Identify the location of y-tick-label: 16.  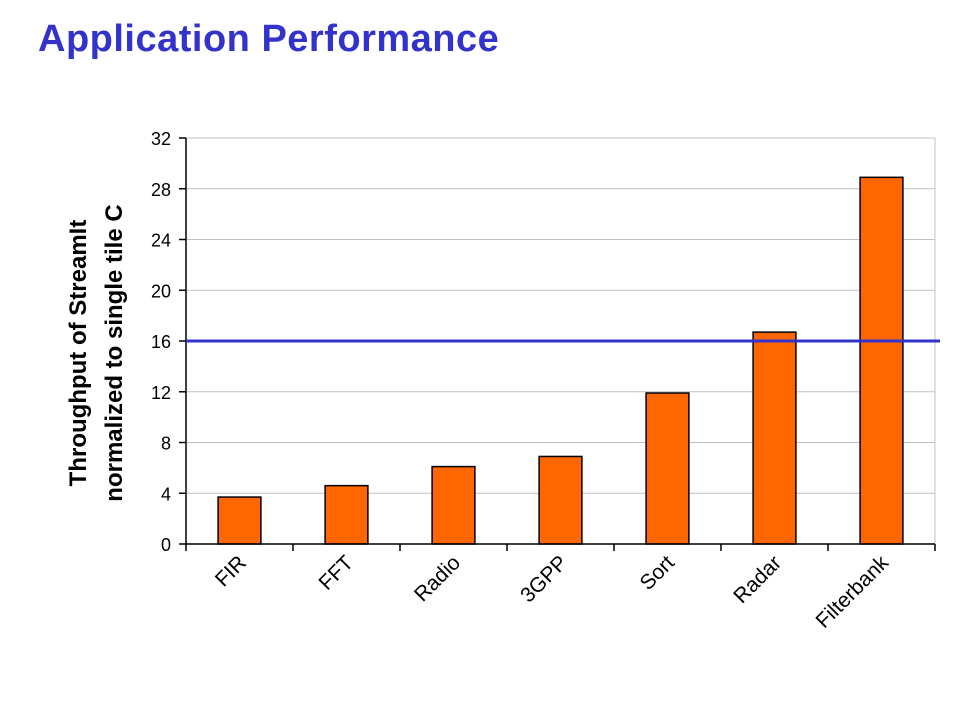
(161, 342).